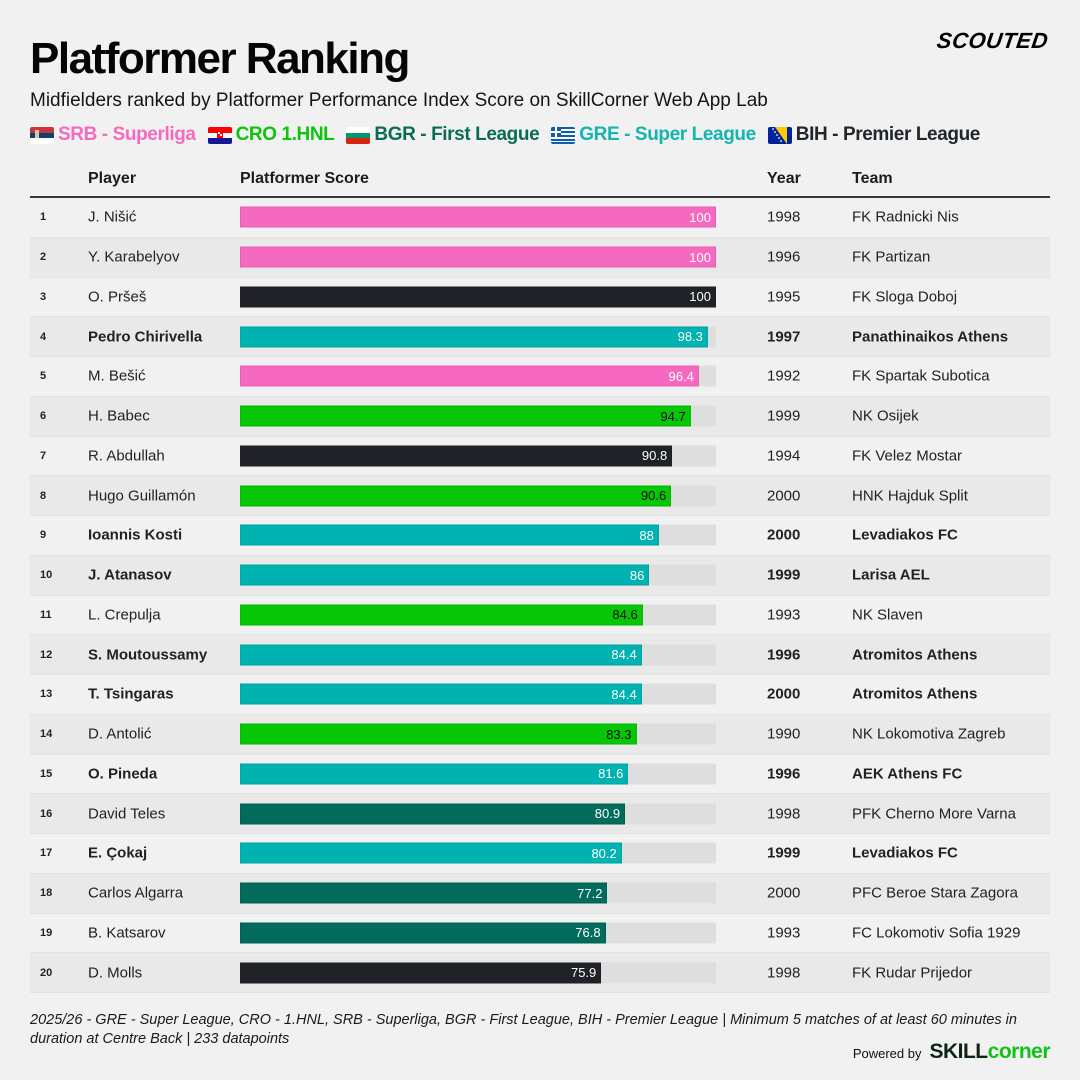 The width and height of the screenshot is (1080, 1080). Describe the element at coordinates (478, 535) in the screenshot. I see `score-bar-track: 88` at that location.